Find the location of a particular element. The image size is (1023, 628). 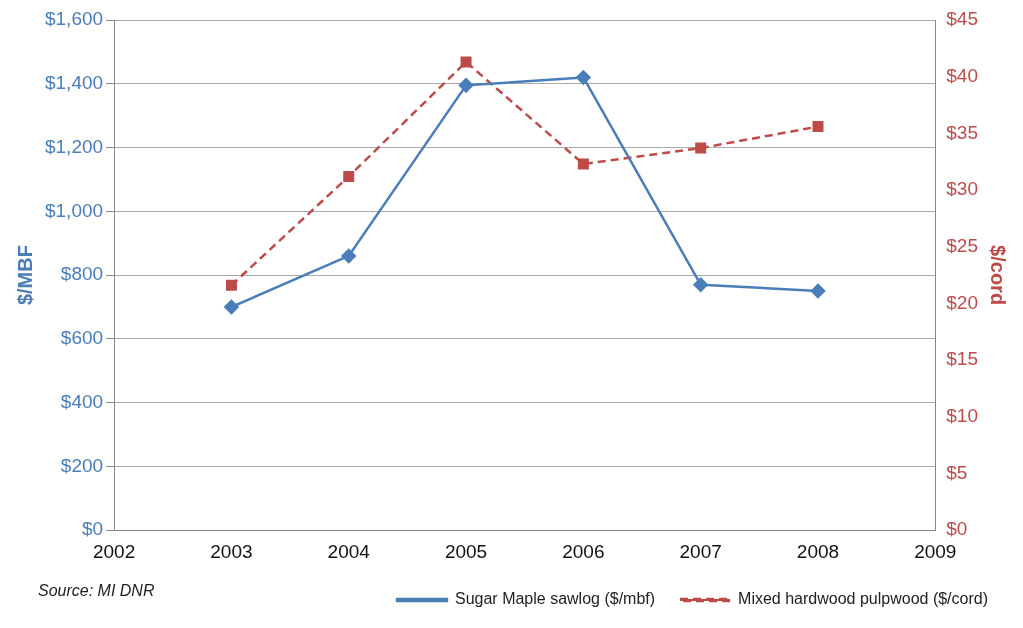

x-tick-label: 2007 is located at coordinates (700, 551).